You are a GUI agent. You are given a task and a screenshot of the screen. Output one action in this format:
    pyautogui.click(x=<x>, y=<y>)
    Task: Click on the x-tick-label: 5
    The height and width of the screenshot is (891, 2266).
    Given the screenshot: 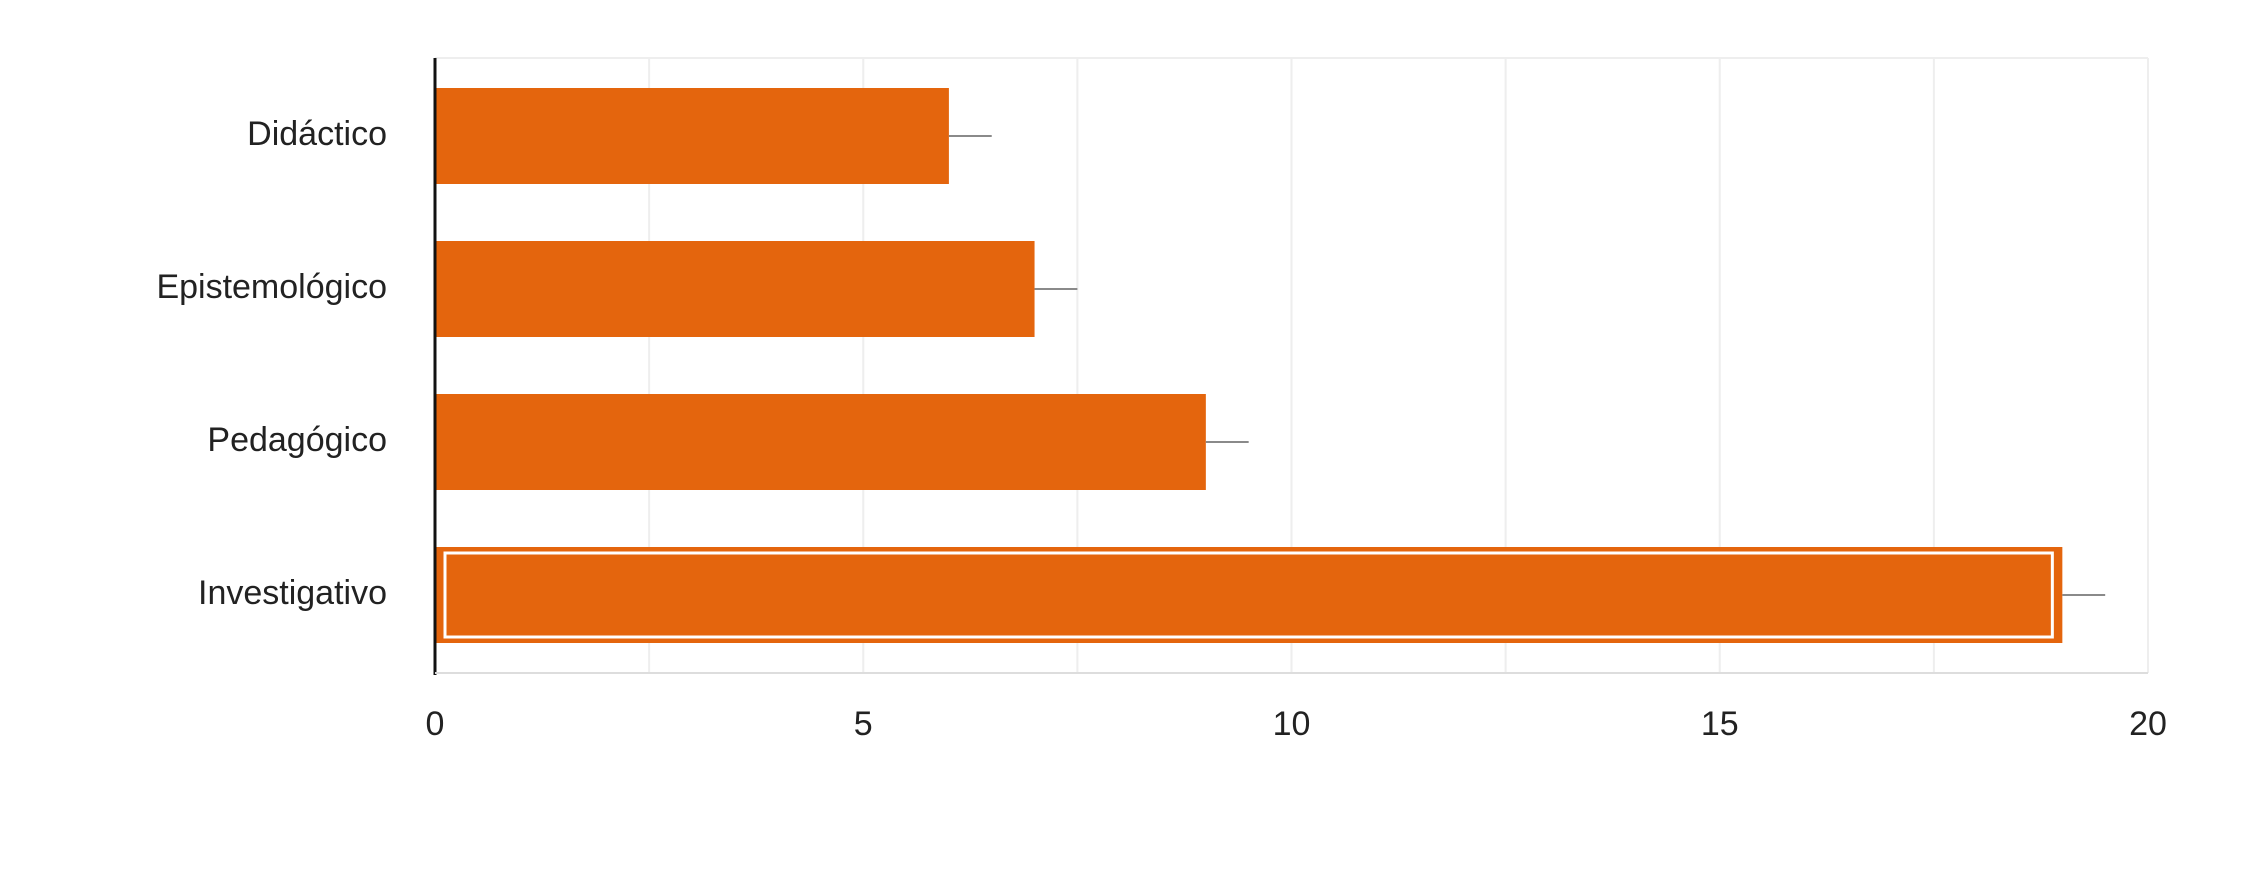 What is the action you would take?
    pyautogui.click(x=863, y=724)
    